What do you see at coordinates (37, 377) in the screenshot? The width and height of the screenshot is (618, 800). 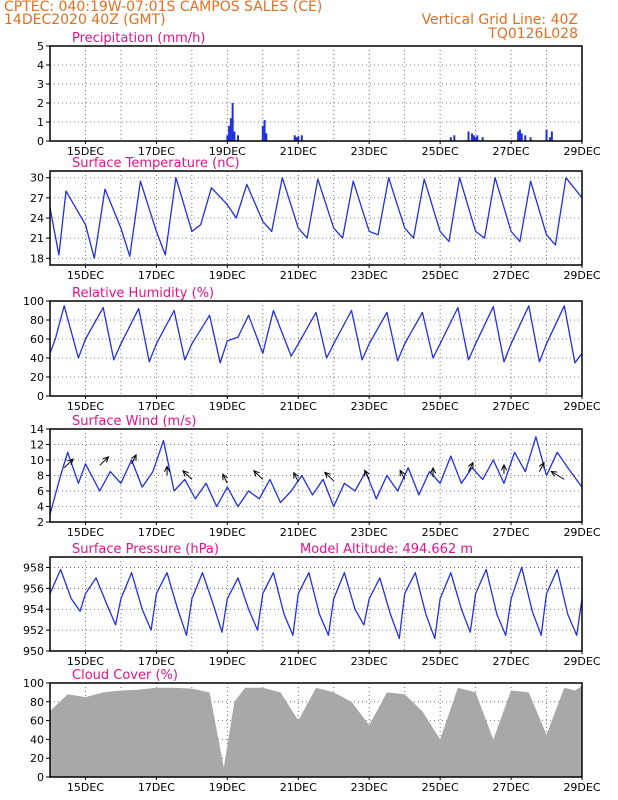 I see `humidity-ytick-label: 20` at bounding box center [37, 377].